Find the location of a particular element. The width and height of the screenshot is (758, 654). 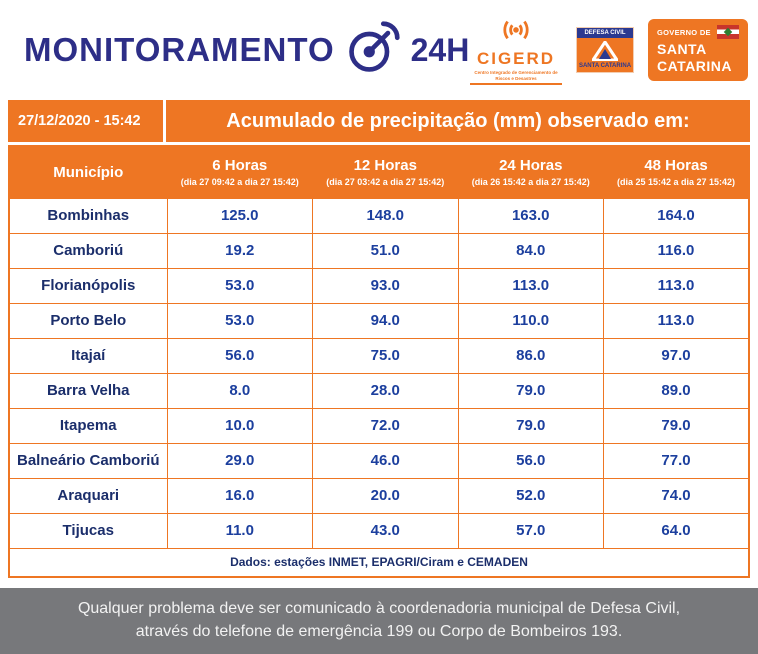

value-cell: 43.0 is located at coordinates (385, 530).